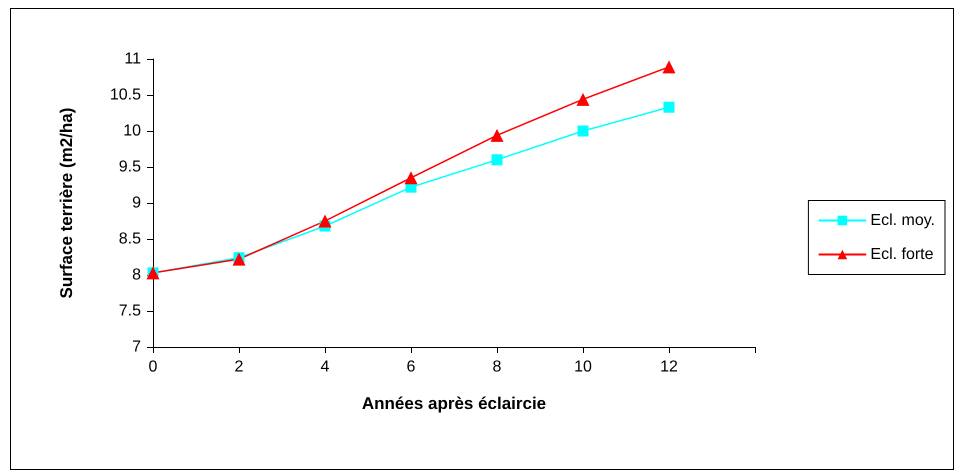 This screenshot has width=960, height=475. What do you see at coordinates (130, 167) in the screenshot?
I see `y-tick-label: 9.5` at bounding box center [130, 167].